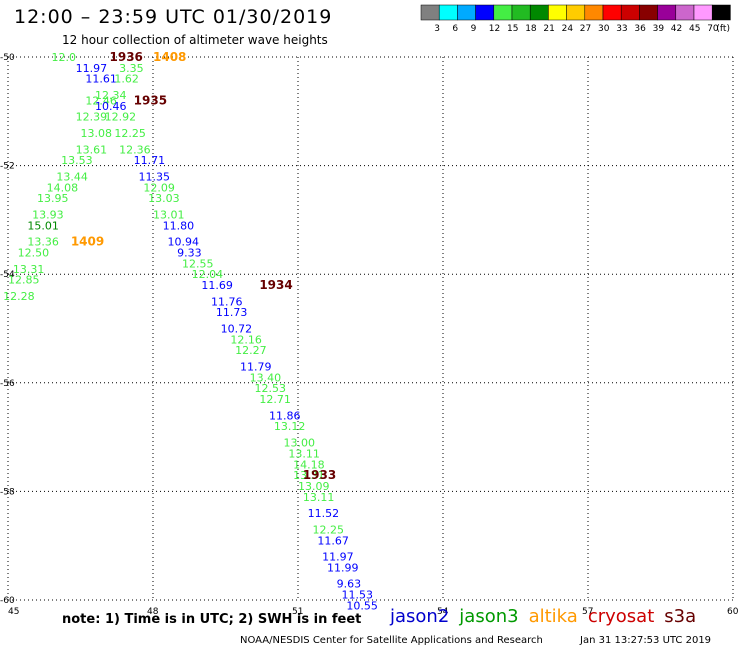 Image resolution: width=740 pixels, height=650 pixels. What do you see at coordinates (256, 367) in the screenshot?
I see `wave-height-label: 11.79` at bounding box center [256, 367].